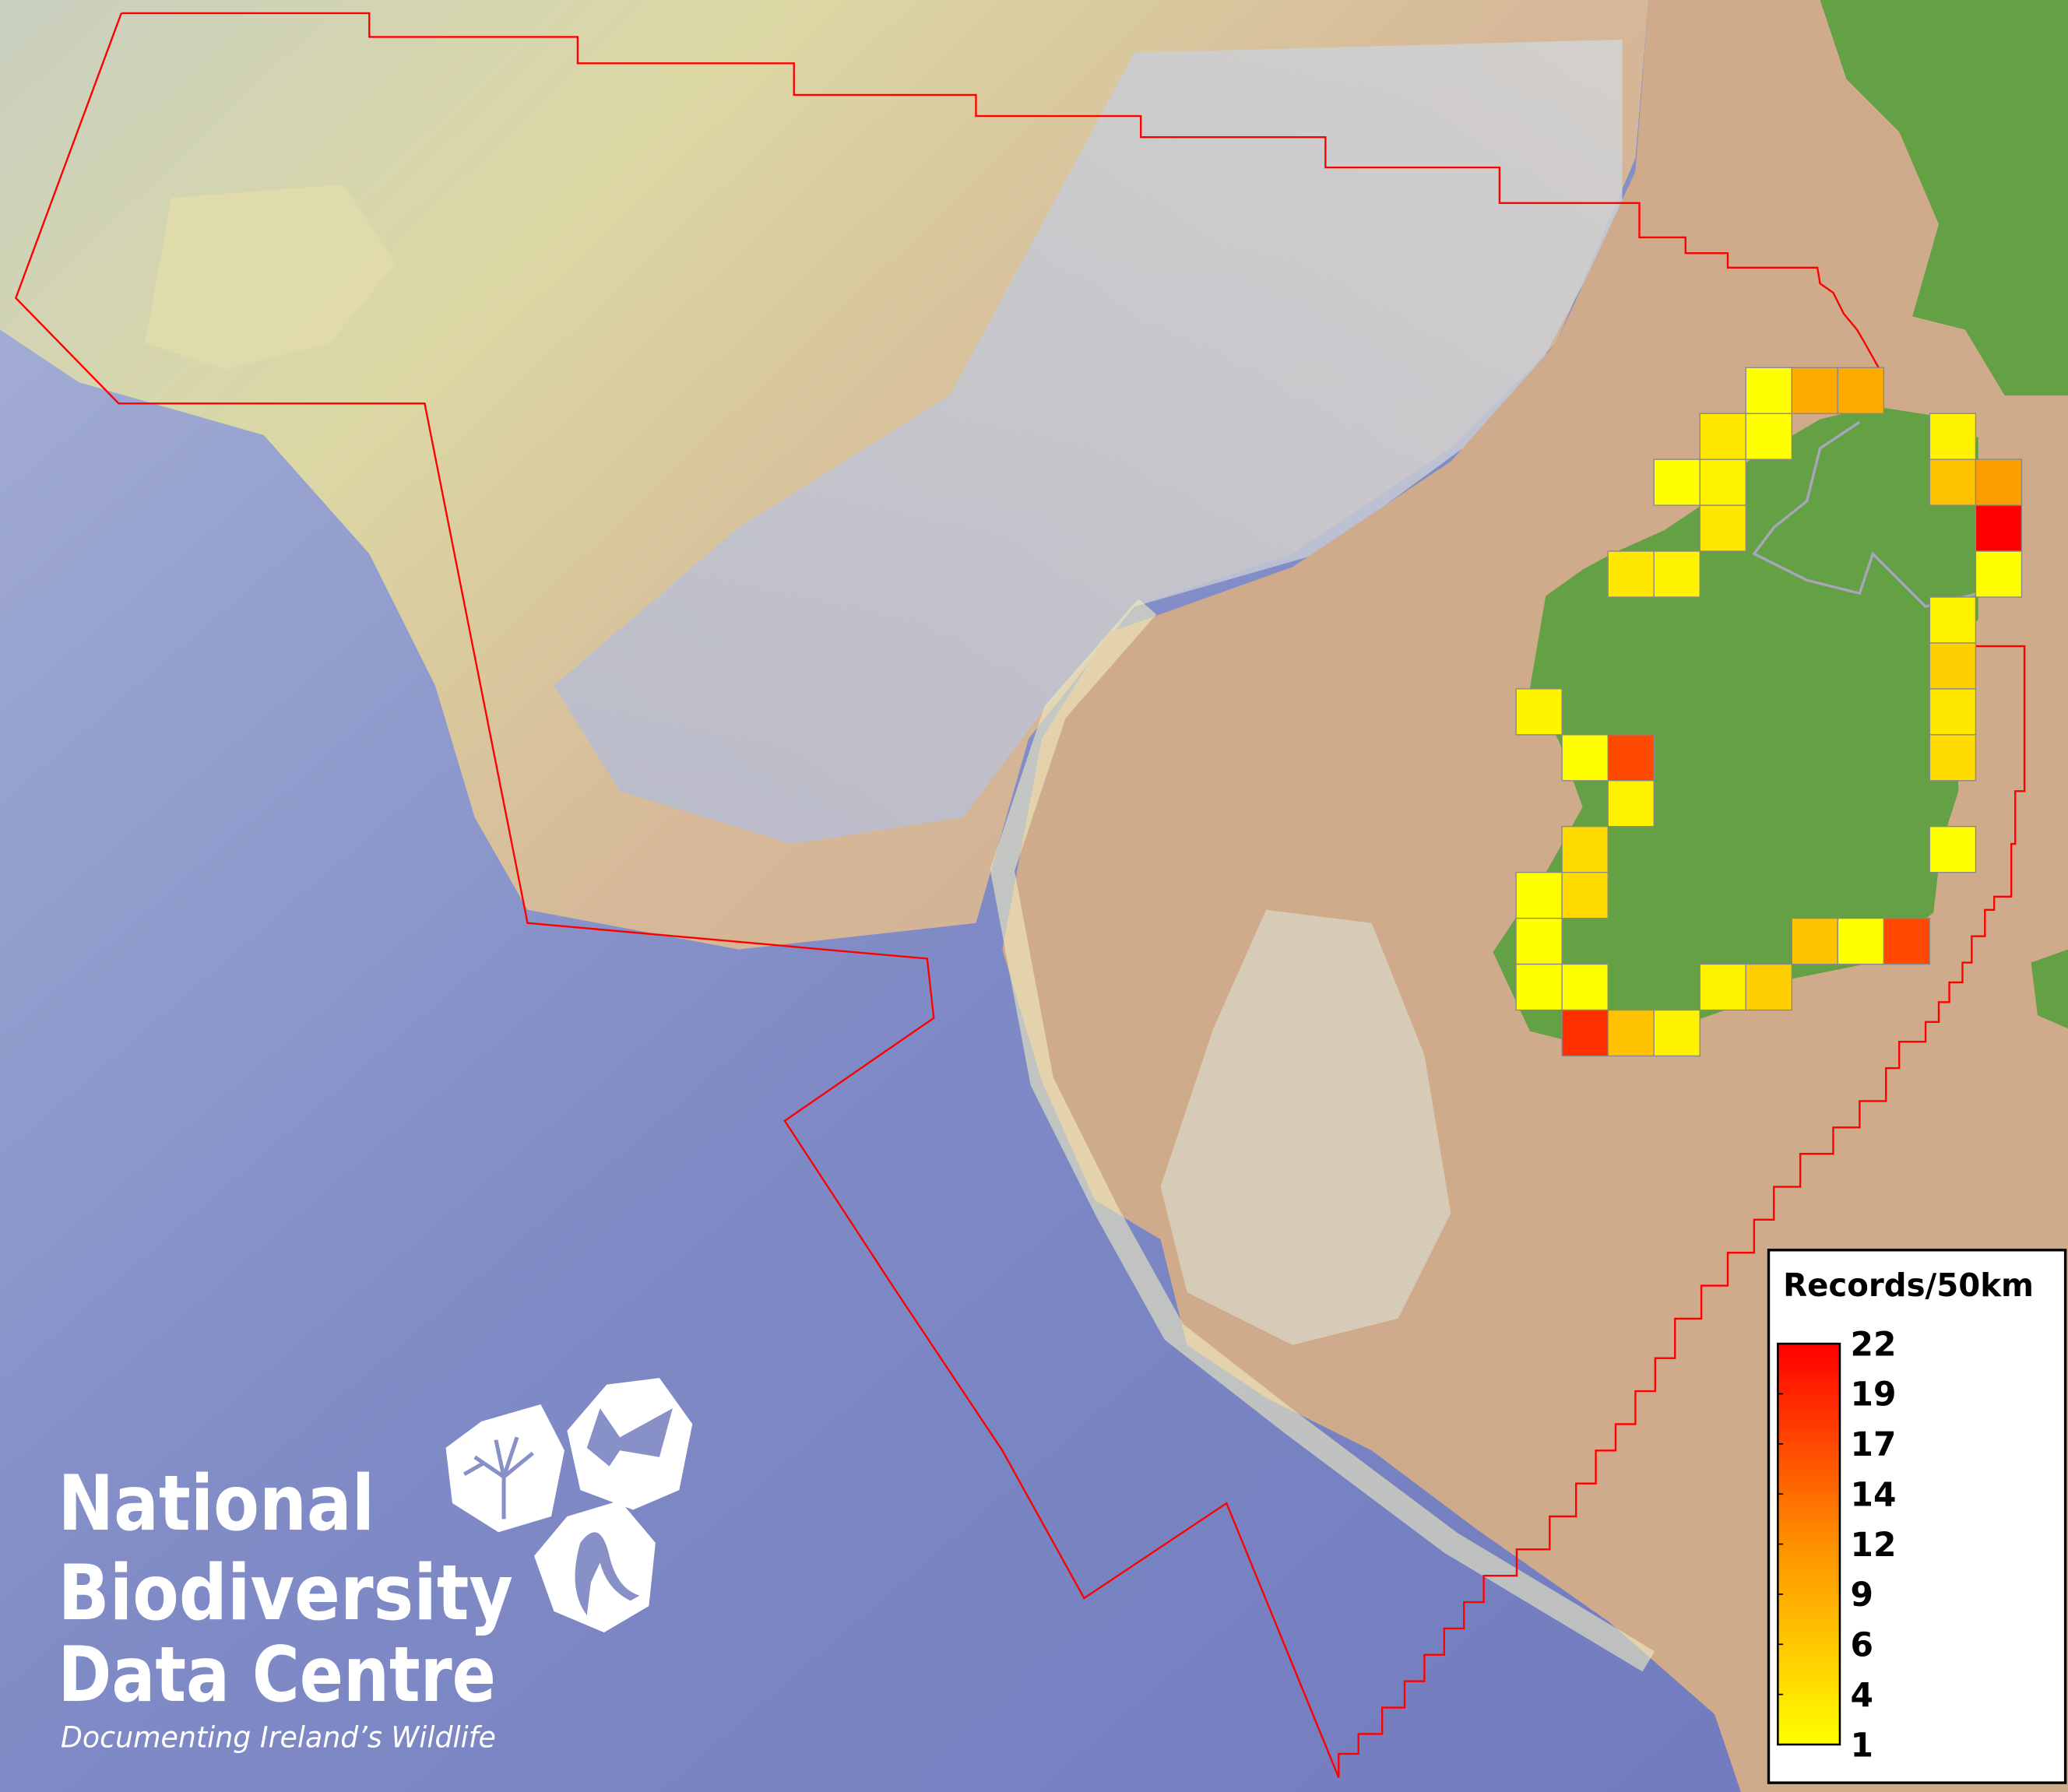 The height and width of the screenshot is (1792, 2068). Describe the element at coordinates (1874, 1545) in the screenshot. I see `legend-tick-label: 12` at that location.